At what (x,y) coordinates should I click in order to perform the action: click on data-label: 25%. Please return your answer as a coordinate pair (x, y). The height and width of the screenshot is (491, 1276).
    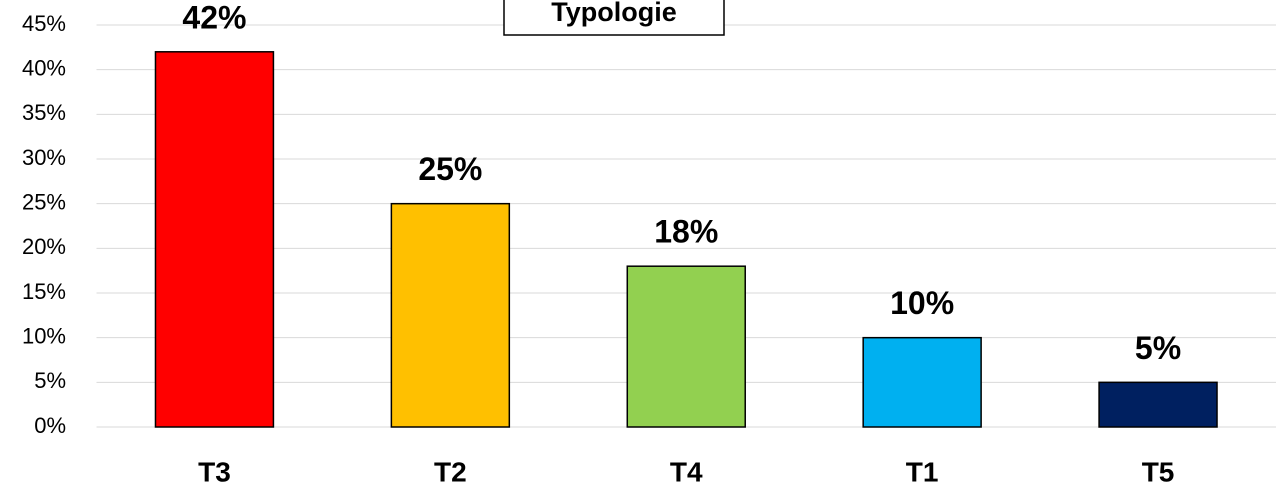
    Looking at the image, I should click on (450, 169).